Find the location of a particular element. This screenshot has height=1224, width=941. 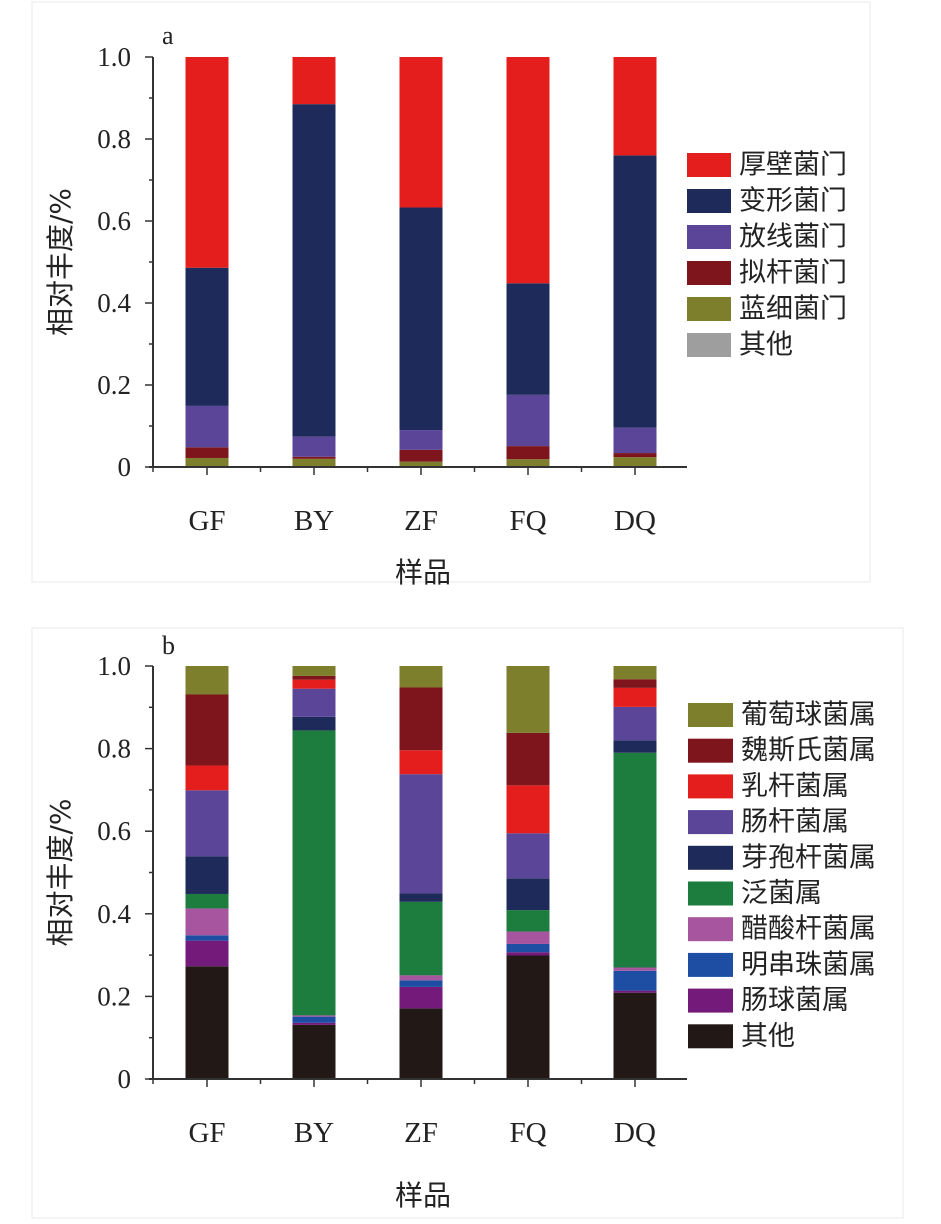

bar-stack-gf is located at coordinates (207, 872).